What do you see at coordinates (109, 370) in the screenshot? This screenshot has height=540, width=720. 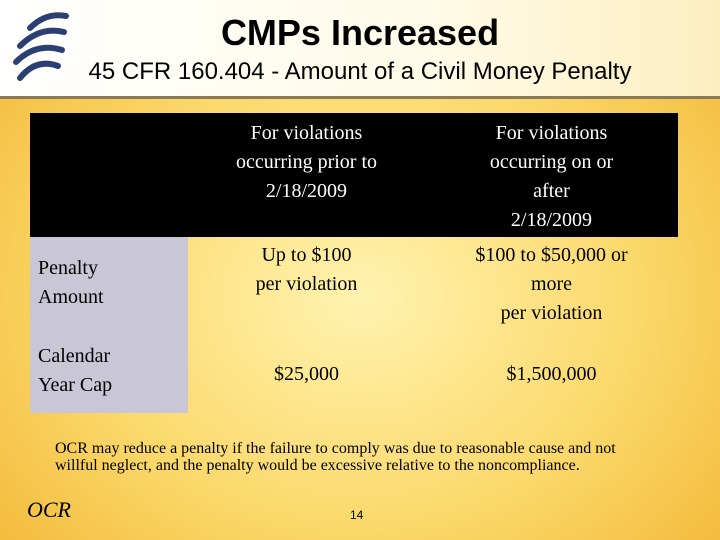 I see `row-label: Calendar Year Cap` at bounding box center [109, 370].